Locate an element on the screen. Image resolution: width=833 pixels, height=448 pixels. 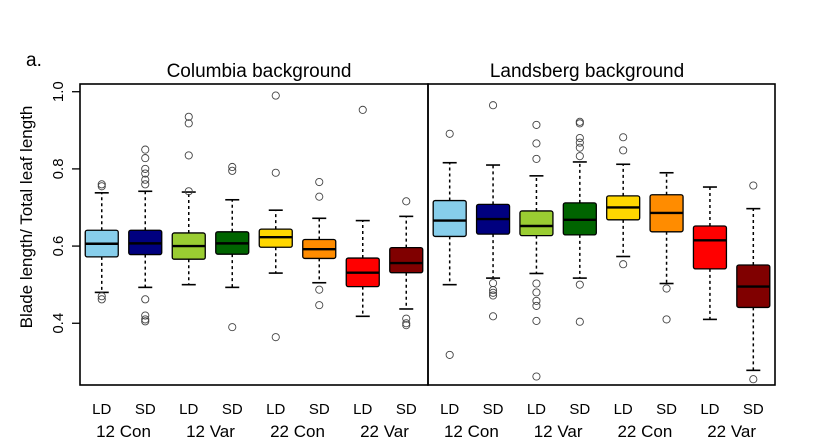
y-tick-label: 0.6 is located at coordinates (58, 246).